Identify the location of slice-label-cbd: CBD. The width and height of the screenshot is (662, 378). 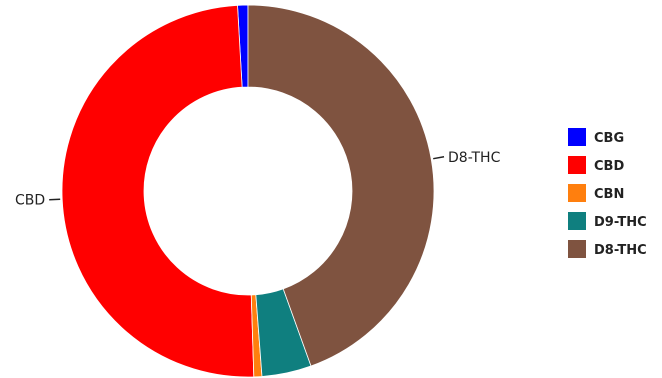
(30, 201).